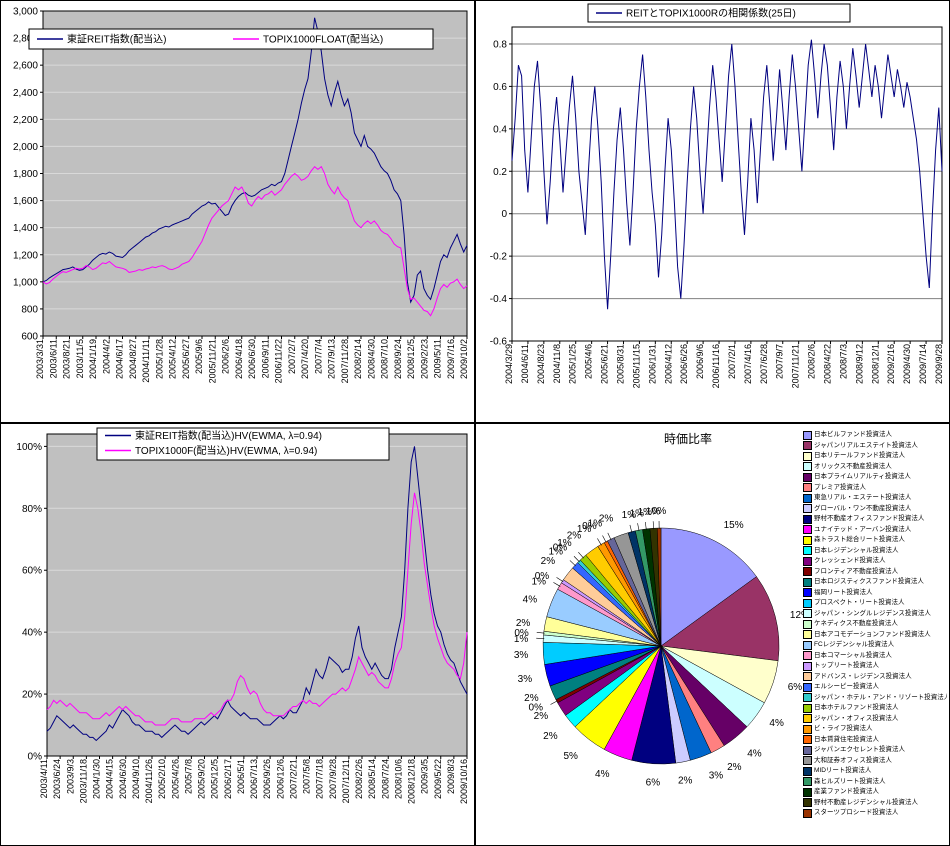 Image resolution: width=950 pixels, height=846 pixels. Describe the element at coordinates (159, 359) in the screenshot. I see `x-tick-label: 2005/1/28` at that location.